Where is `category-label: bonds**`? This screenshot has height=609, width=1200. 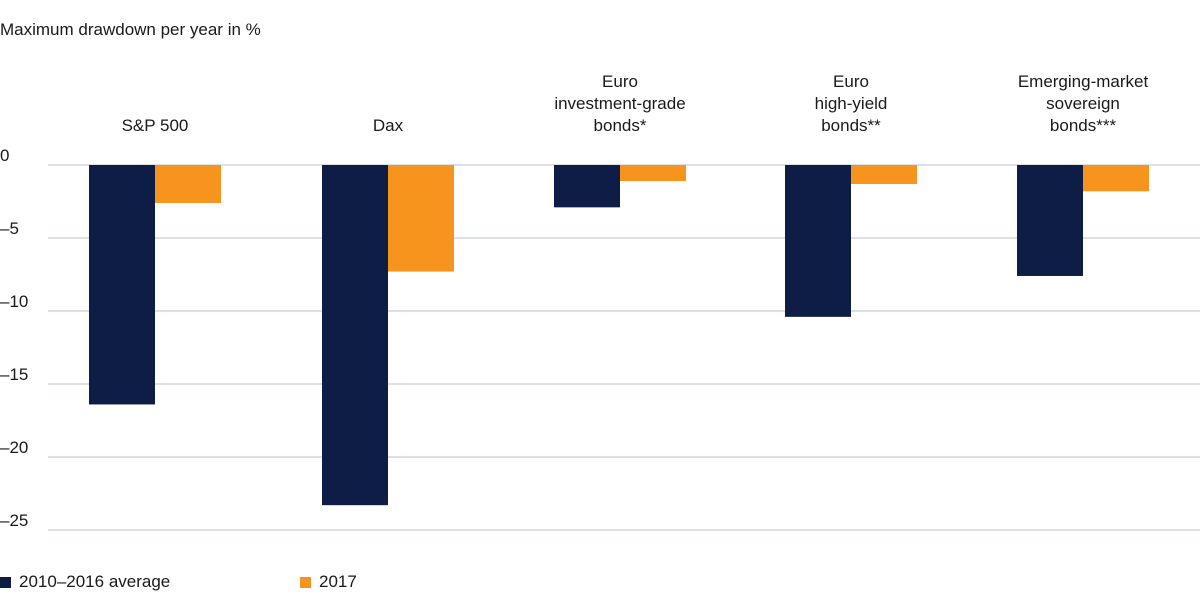
category-label: bonds** is located at coordinates (851, 125).